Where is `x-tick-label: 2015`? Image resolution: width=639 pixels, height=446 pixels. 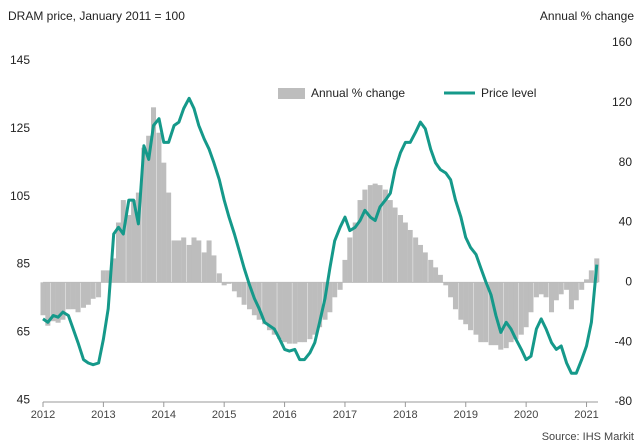 x-tick-label: 2015 is located at coordinates (224, 415).